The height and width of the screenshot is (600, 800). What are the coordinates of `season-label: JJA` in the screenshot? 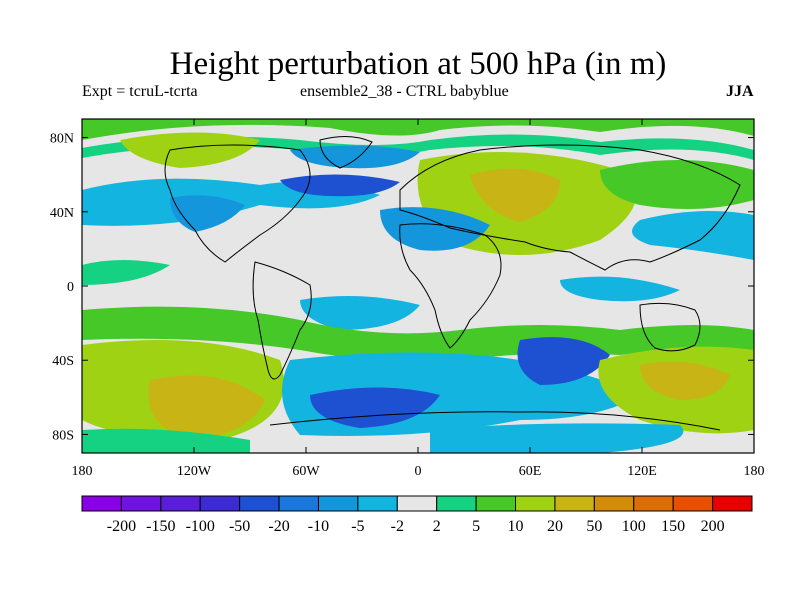 It's located at (740, 91).